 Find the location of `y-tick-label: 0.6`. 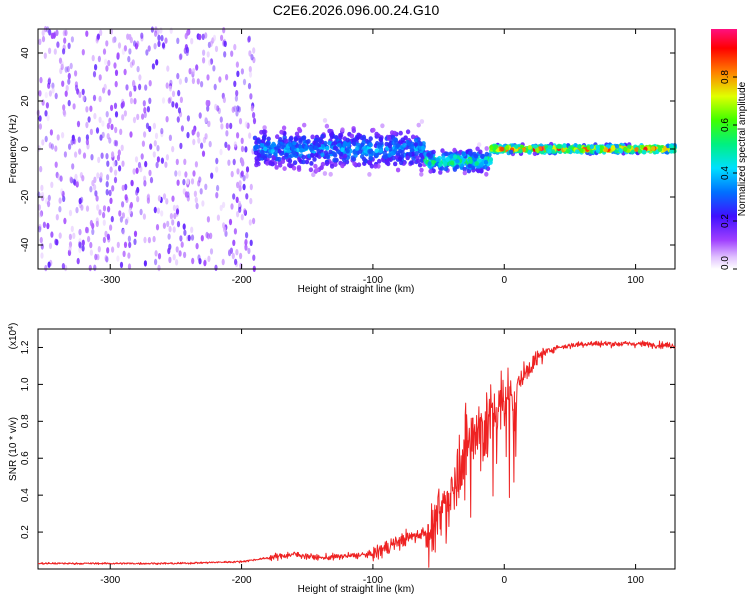

y-tick-label: 0.6 is located at coordinates (25, 458).